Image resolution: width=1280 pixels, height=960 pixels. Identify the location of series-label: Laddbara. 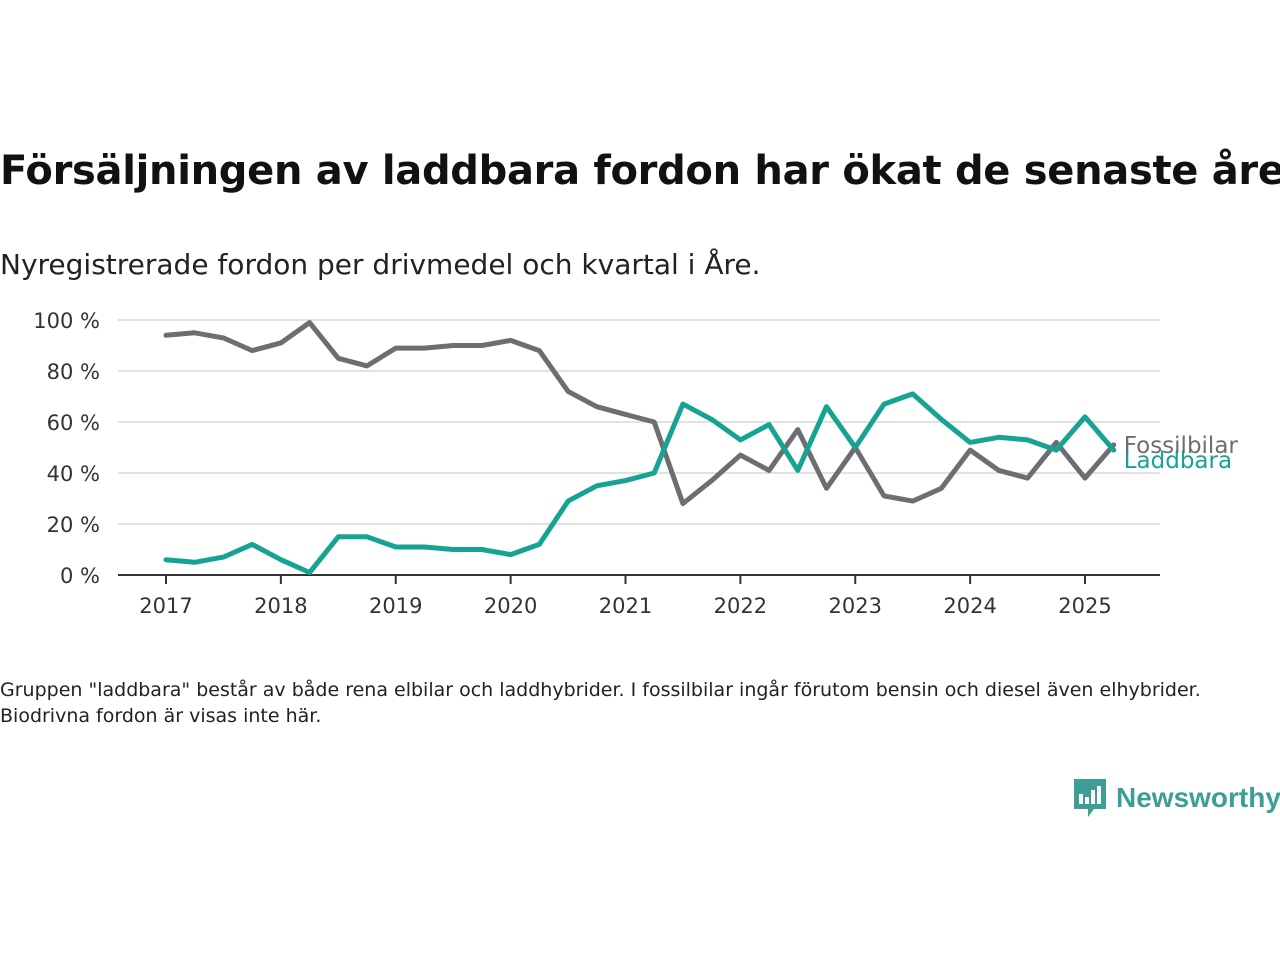
(1178, 461).